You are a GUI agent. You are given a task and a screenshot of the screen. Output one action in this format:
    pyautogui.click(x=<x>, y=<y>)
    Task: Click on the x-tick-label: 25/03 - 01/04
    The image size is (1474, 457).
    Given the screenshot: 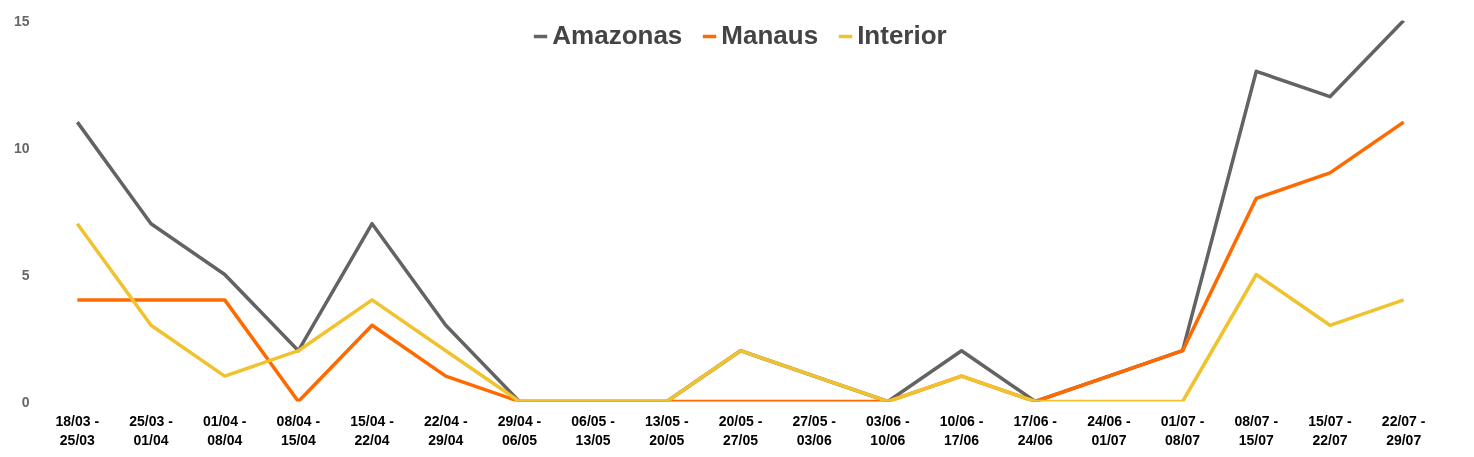 What is the action you would take?
    pyautogui.click(x=151, y=430)
    